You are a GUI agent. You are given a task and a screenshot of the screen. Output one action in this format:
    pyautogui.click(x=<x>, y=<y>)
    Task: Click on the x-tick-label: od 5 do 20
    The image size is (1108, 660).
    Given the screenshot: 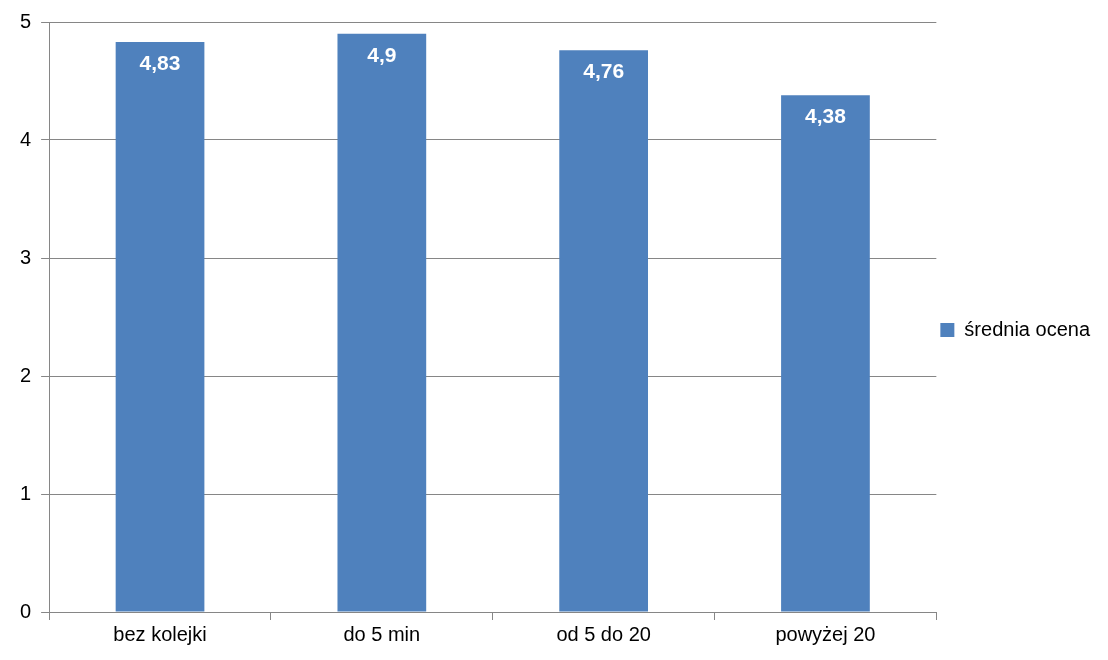 What is the action you would take?
    pyautogui.click(x=603, y=633)
    